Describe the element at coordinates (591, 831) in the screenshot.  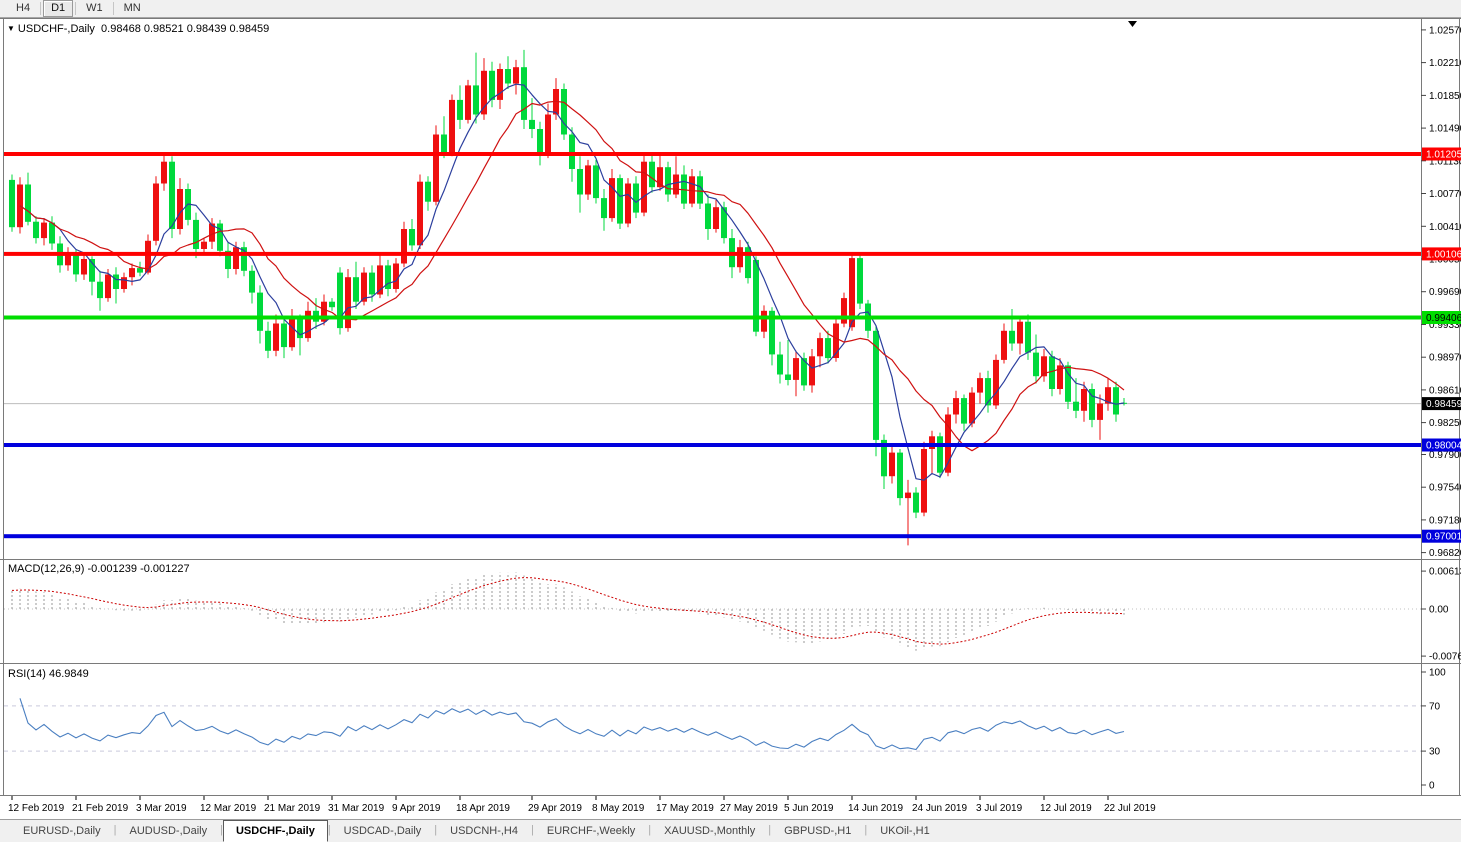
I see `tab-eurchf-weekly: EURCHF-,Weekly` at that location.